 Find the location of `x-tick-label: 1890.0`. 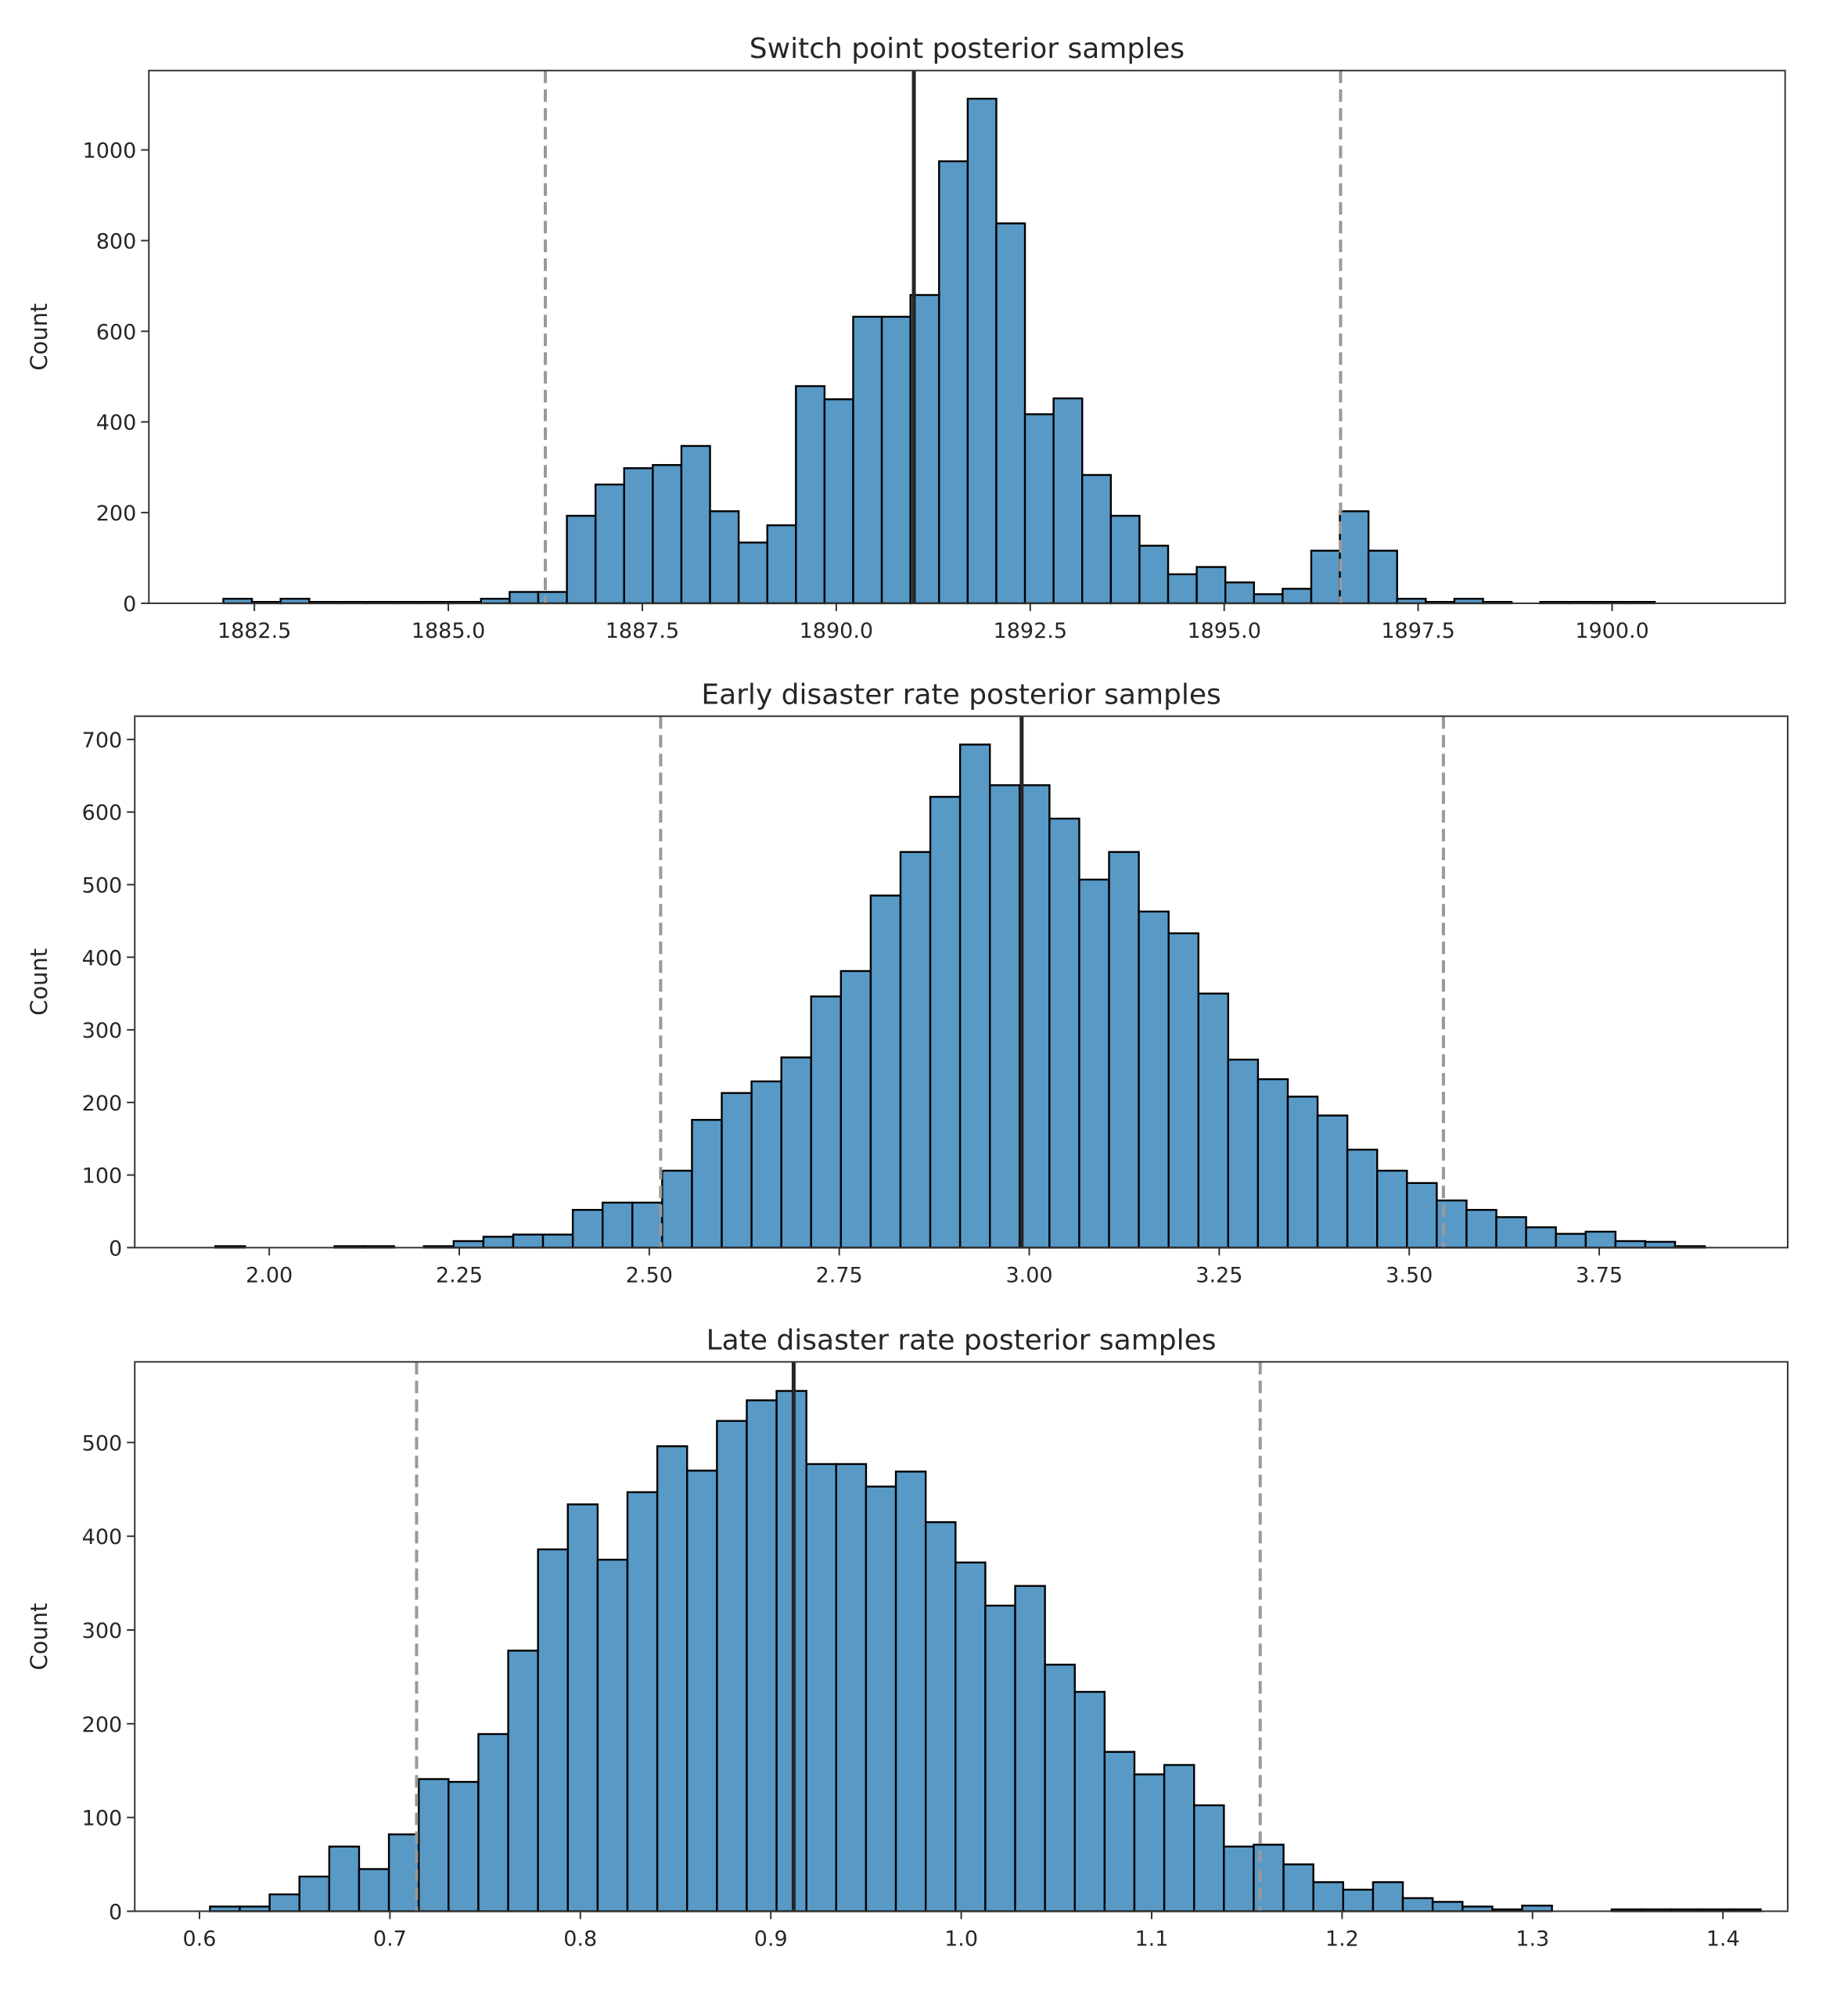

x-tick-label: 1890.0 is located at coordinates (837, 631).